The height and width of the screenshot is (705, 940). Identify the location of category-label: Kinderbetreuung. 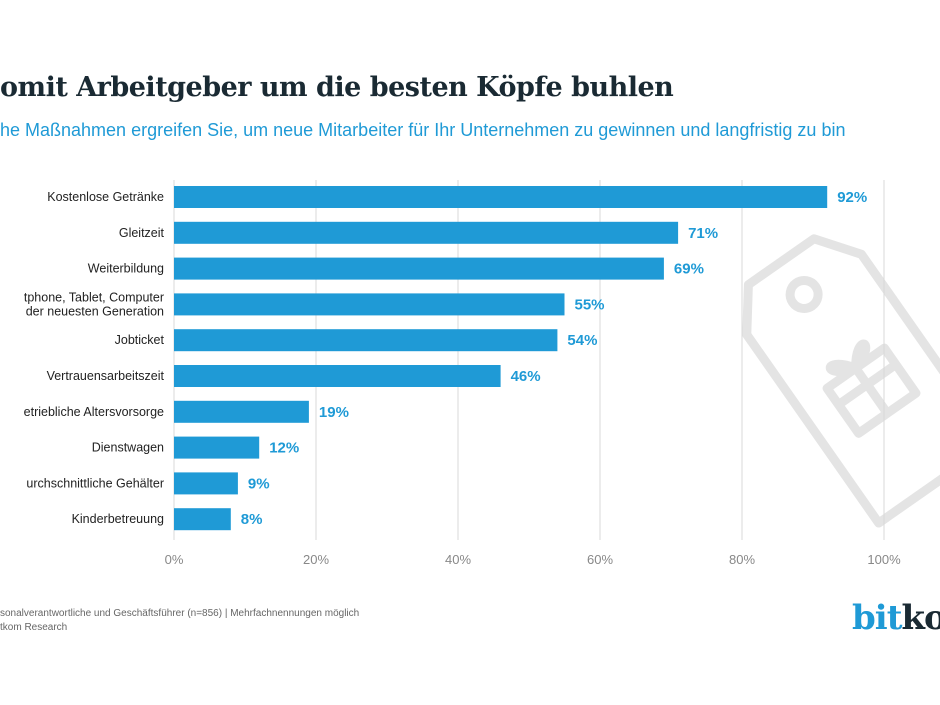
(118, 519).